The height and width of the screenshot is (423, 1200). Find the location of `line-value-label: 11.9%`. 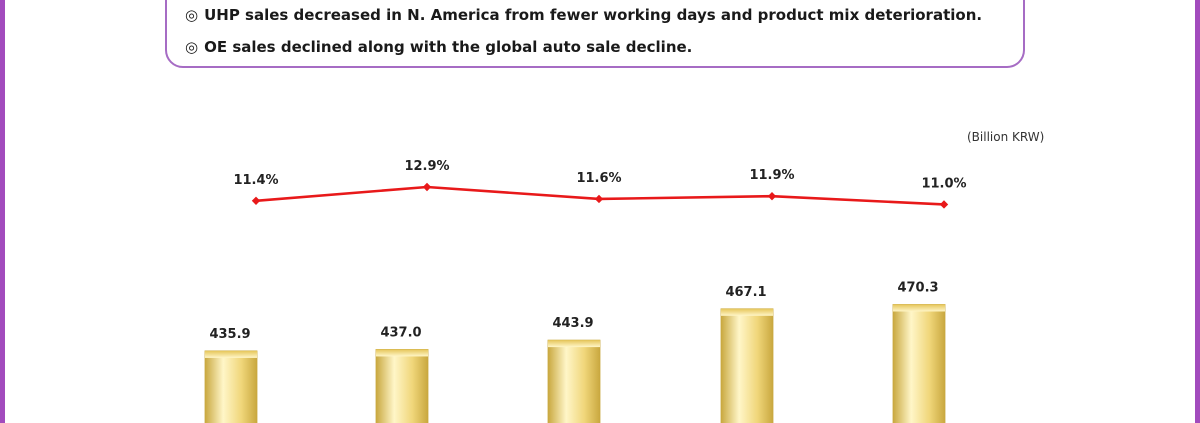

line-value-label: 11.9% is located at coordinates (771, 175).